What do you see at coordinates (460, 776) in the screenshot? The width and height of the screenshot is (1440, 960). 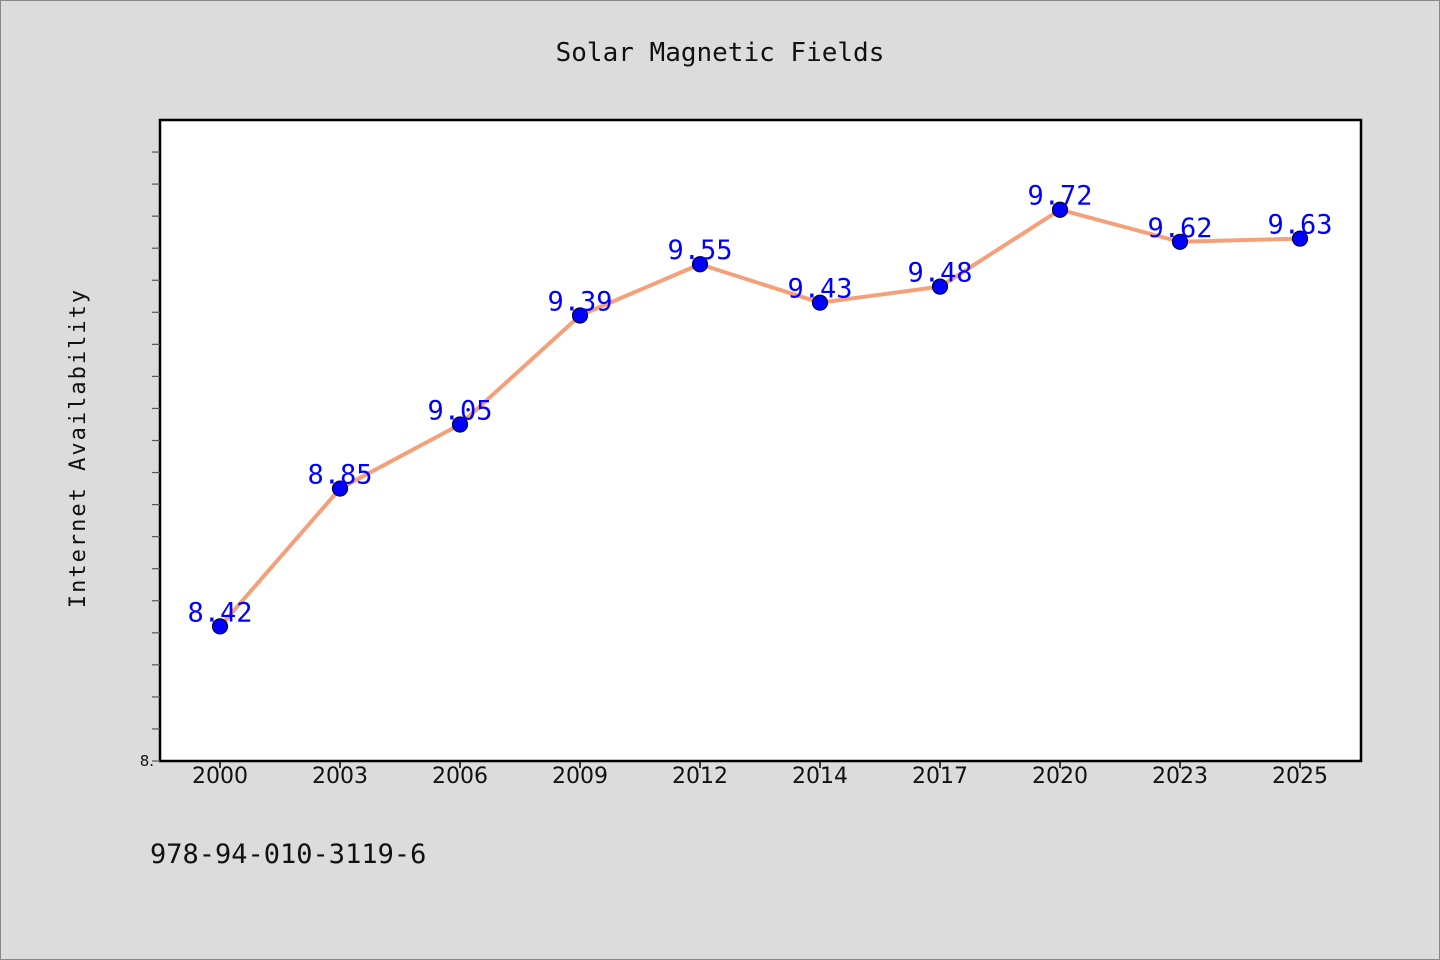 I see `x-tick-label: 2006` at bounding box center [460, 776].